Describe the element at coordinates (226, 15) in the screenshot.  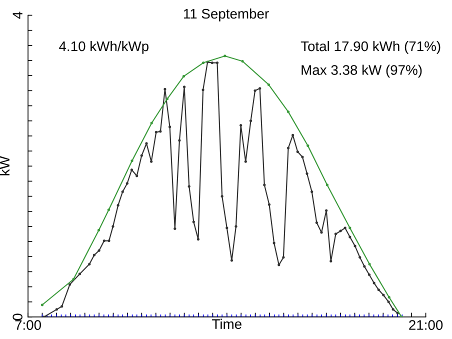
I see `chart-title: 11 September` at that location.